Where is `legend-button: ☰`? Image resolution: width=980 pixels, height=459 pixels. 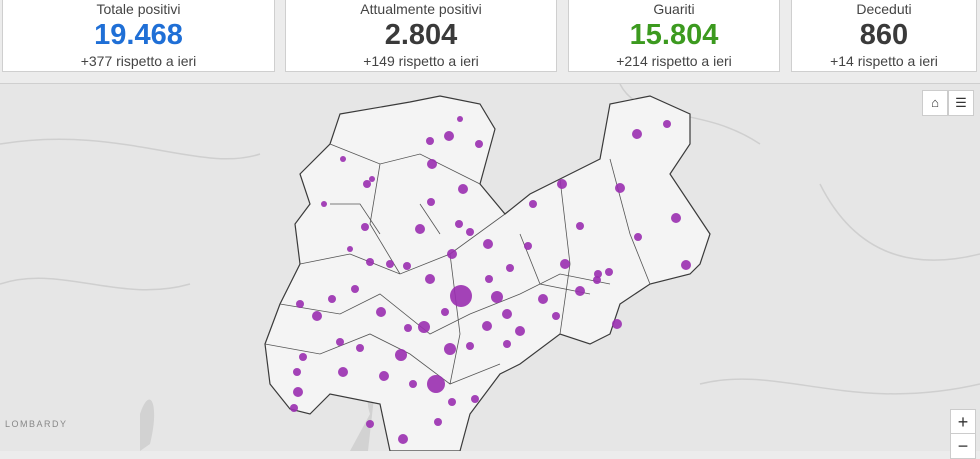
legend-button: ☰ is located at coordinates (961, 103).